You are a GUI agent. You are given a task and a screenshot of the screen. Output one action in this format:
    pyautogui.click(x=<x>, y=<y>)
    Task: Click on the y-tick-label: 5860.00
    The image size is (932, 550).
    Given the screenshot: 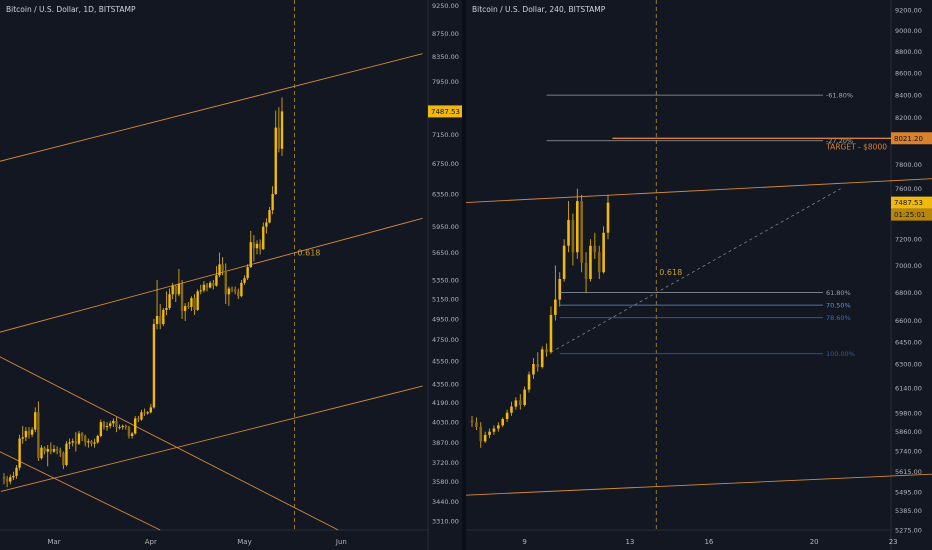 What is the action you would take?
    pyautogui.click(x=908, y=432)
    